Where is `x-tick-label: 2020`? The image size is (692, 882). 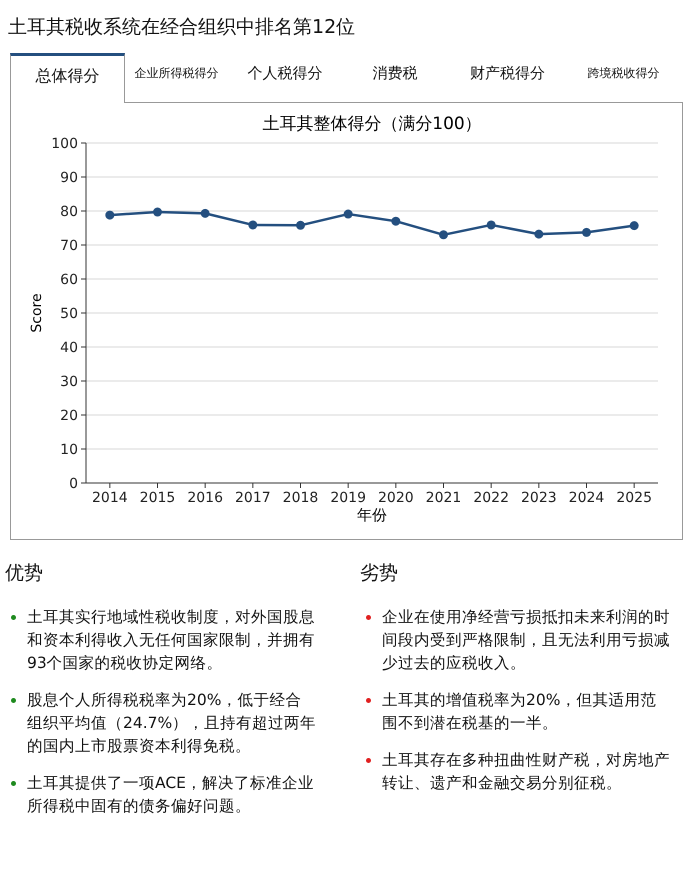 x-tick-label: 2020 is located at coordinates (396, 498).